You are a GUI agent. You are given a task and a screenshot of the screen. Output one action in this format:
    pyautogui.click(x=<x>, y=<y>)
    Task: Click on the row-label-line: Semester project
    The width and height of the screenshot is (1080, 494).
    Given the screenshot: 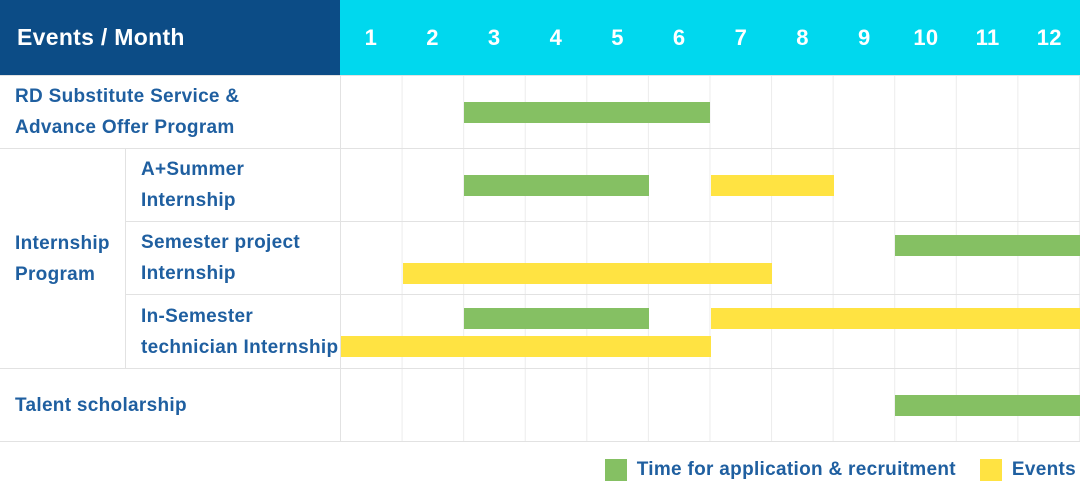 What is the action you would take?
    pyautogui.click(x=220, y=242)
    